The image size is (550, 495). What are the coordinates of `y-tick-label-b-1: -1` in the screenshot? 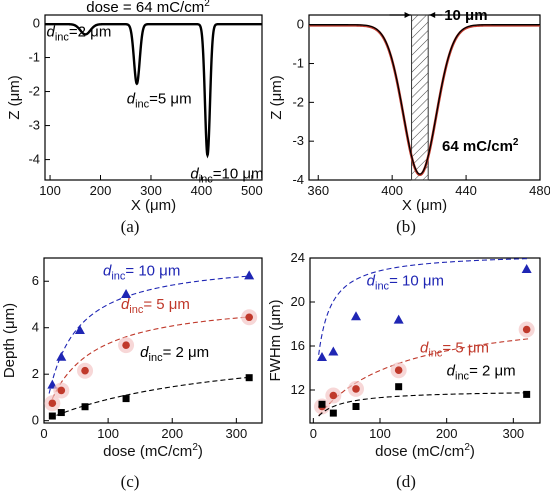 It's located at (298, 63).